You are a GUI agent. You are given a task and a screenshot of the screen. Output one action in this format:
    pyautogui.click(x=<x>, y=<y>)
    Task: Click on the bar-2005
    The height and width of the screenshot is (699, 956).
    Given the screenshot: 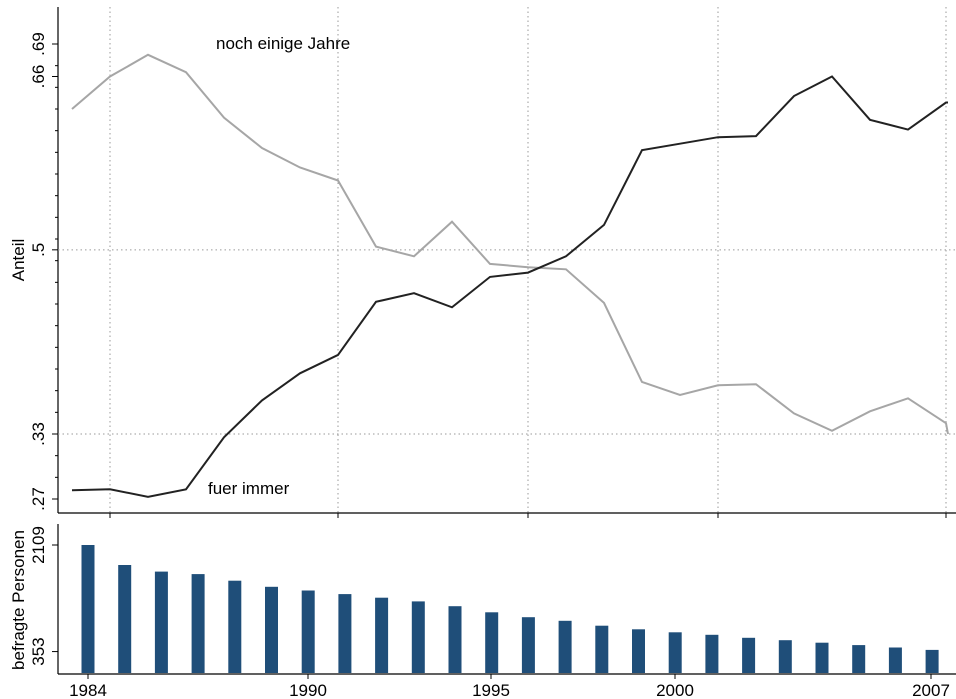 What is the action you would take?
    pyautogui.click(x=859, y=659)
    